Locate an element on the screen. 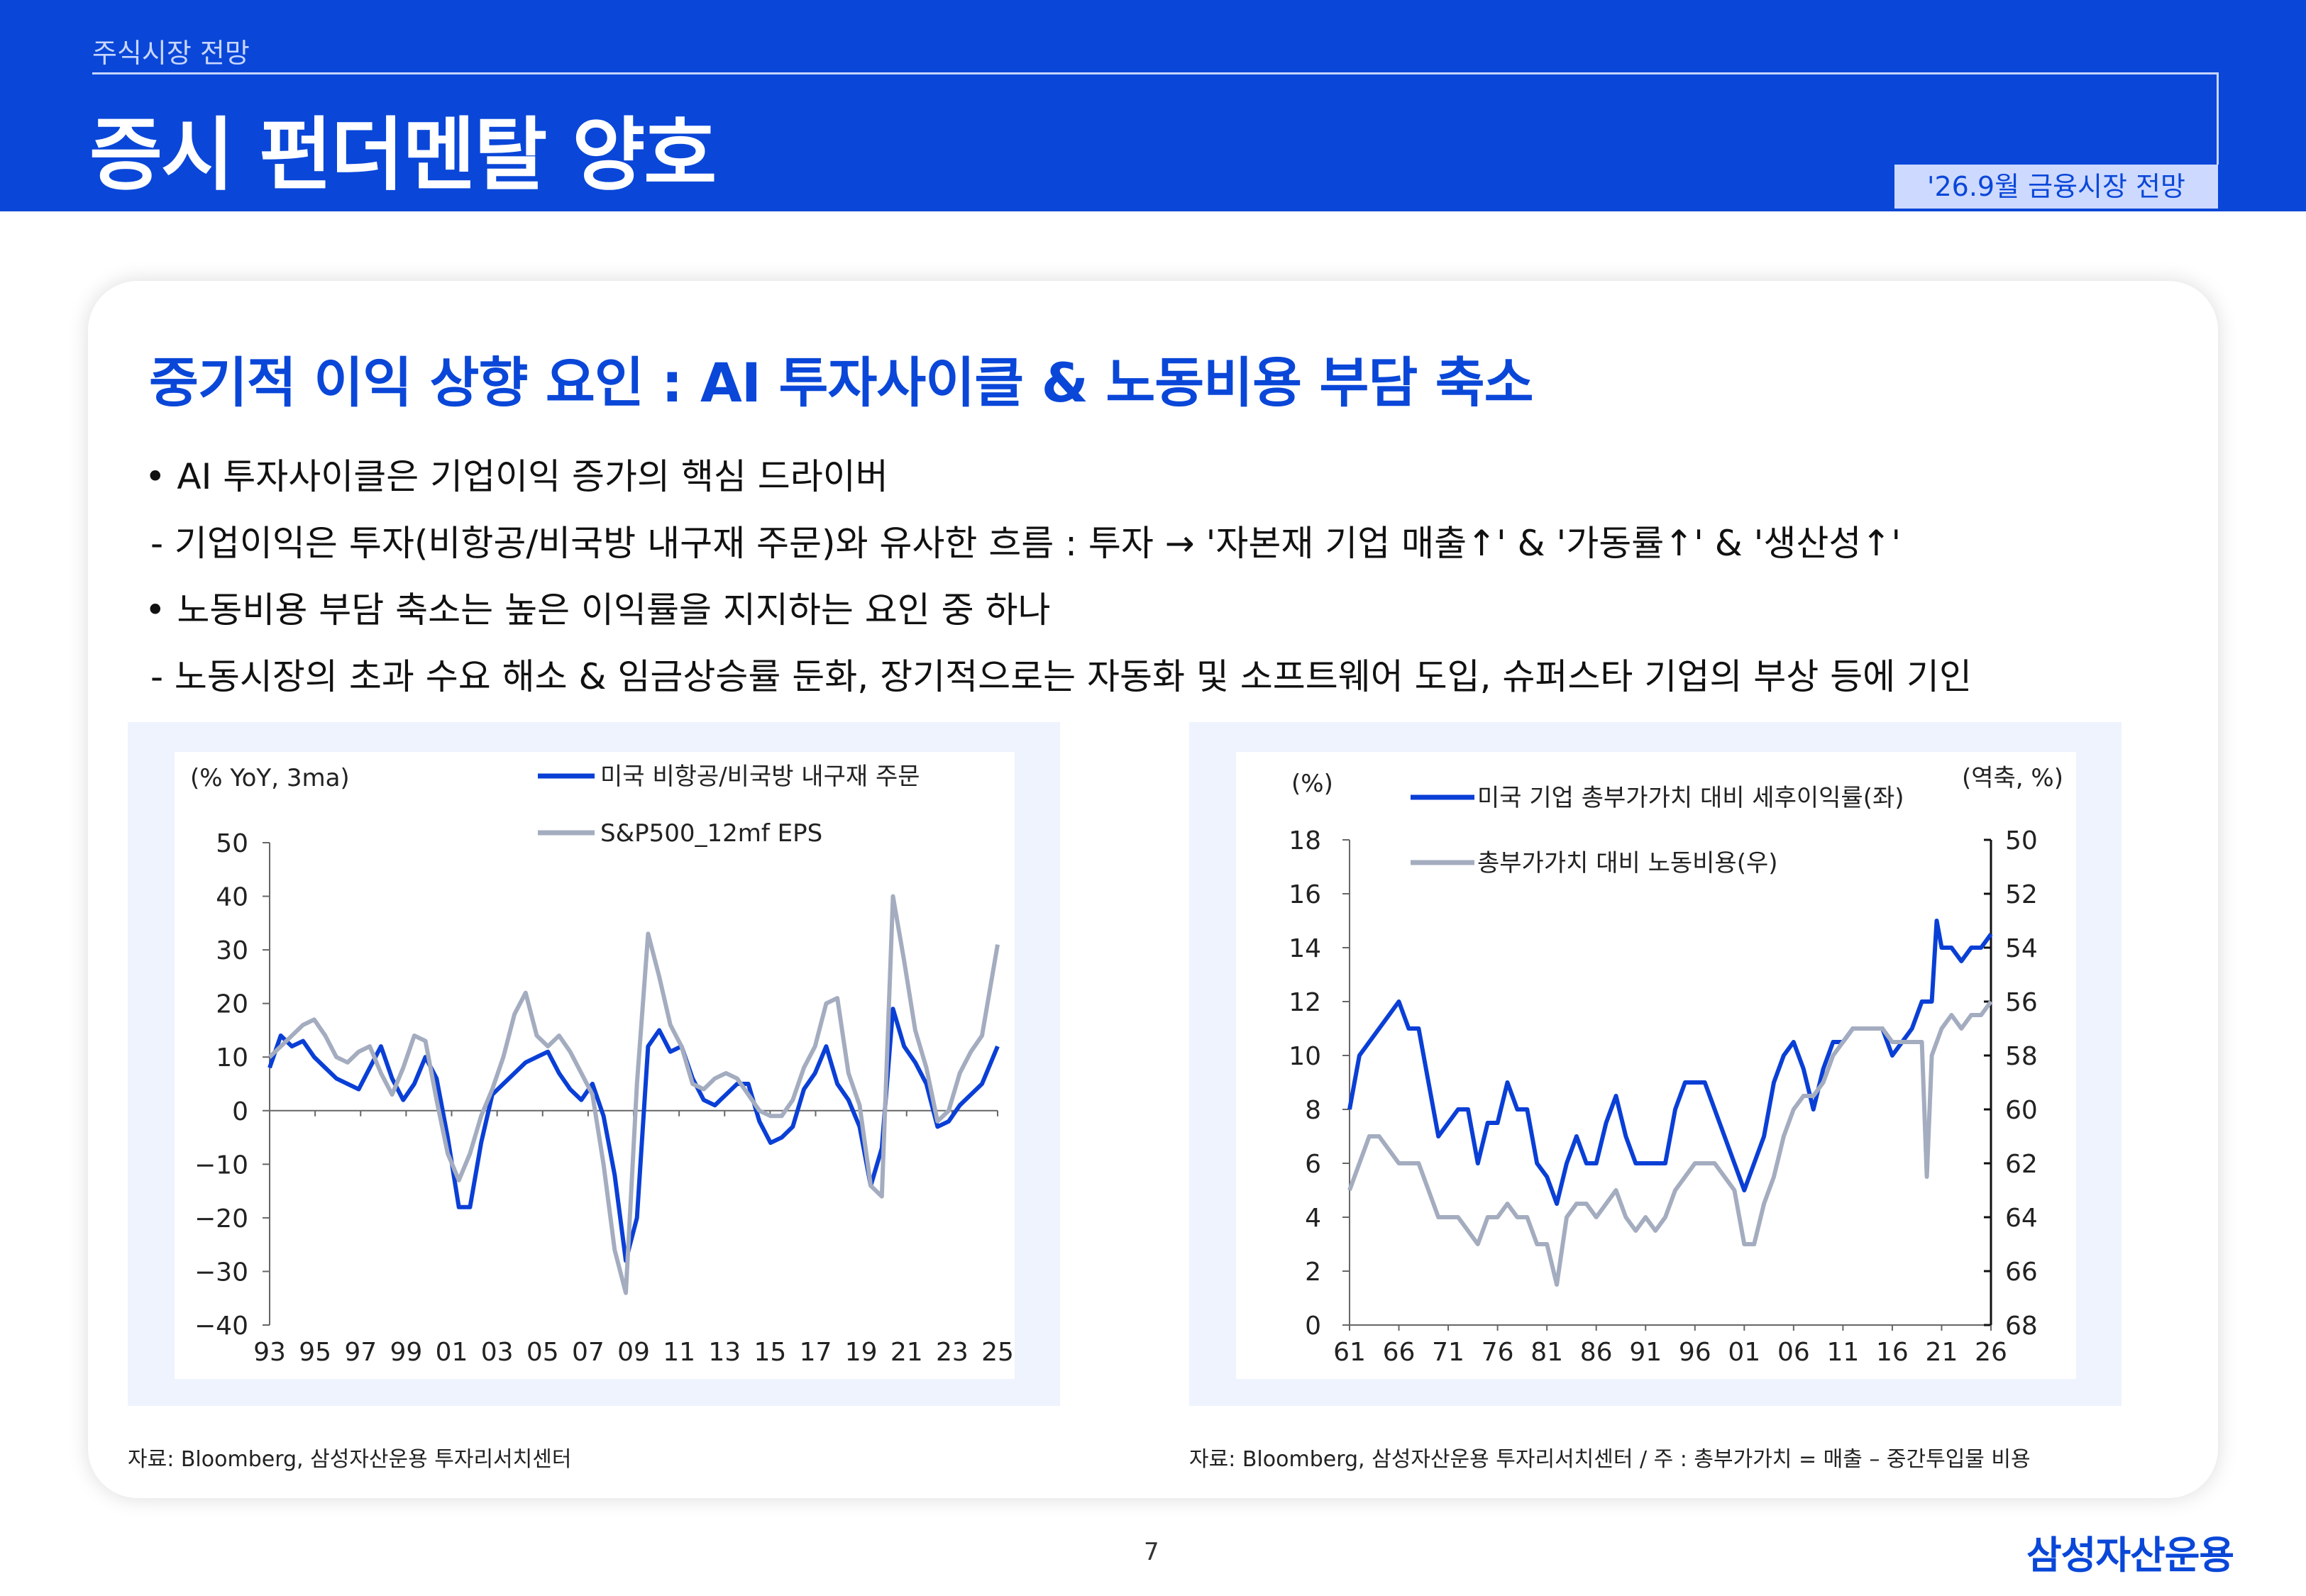 The image size is (2306, 1596). y-tick-label: −30 is located at coordinates (221, 1272).